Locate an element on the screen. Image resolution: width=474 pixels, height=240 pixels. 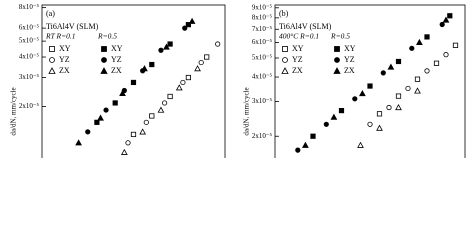
condition-label: 400°C R=0.1 is located at coordinates (299, 36).